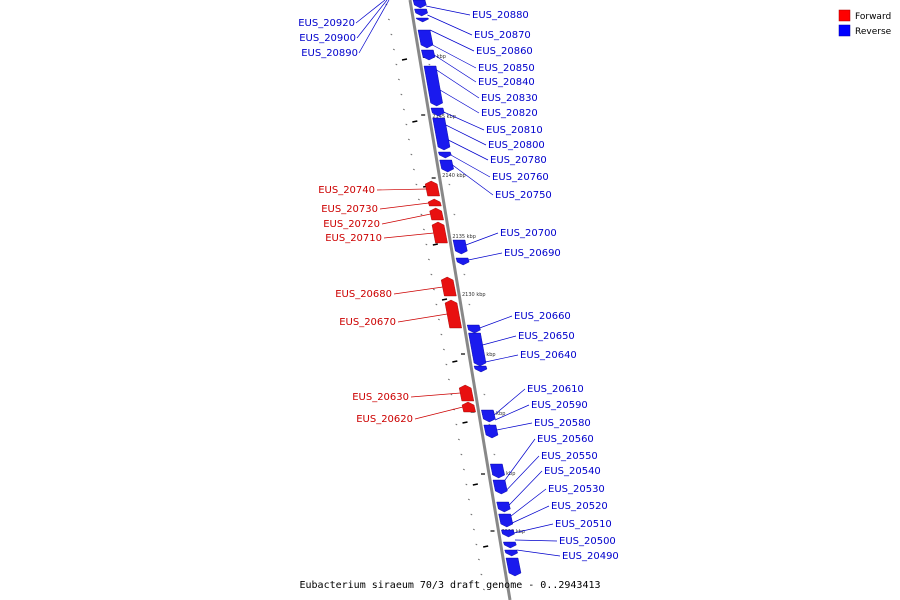 The image size is (900, 600). Describe the element at coordinates (454, 176) in the screenshot. I see `scale-label: 2140 kbp` at that location.